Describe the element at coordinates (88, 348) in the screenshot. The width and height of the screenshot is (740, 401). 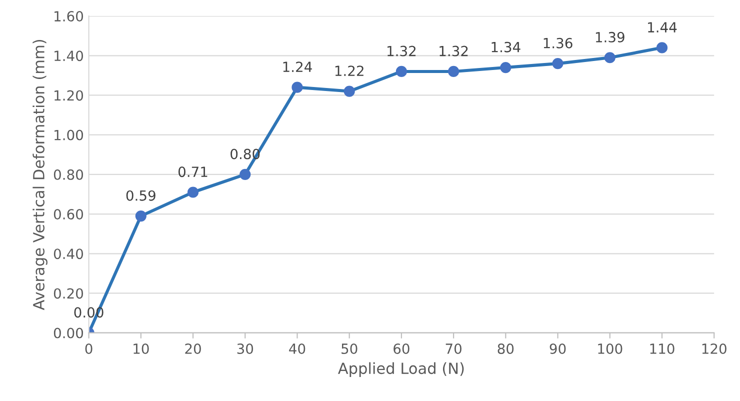
I see `x-tick-label: 0` at that location.